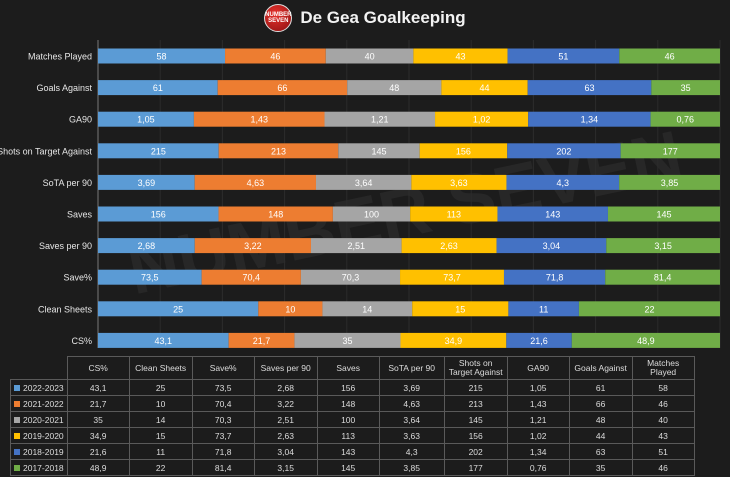 Image resolution: width=730 pixels, height=477 pixels. What do you see at coordinates (475, 419) in the screenshot?
I see `table-cell: 145` at bounding box center [475, 419].